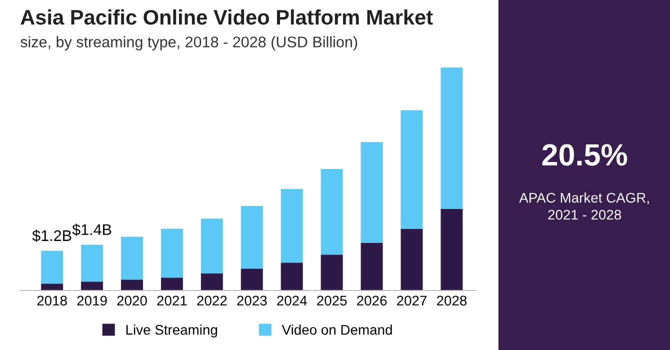 The height and width of the screenshot is (350, 670). I want to click on x-tick-label: 2026, so click(372, 301).